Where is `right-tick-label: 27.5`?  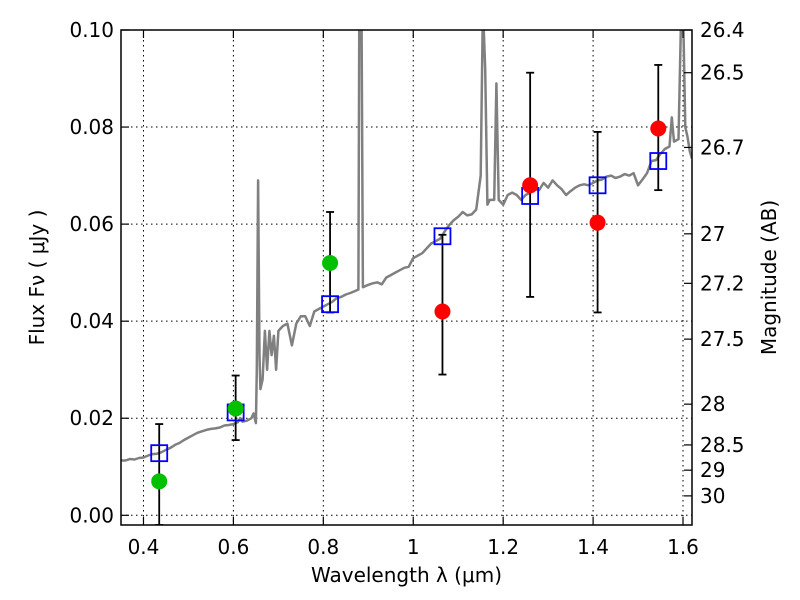 right-tick-label: 27.5 is located at coordinates (722, 339).